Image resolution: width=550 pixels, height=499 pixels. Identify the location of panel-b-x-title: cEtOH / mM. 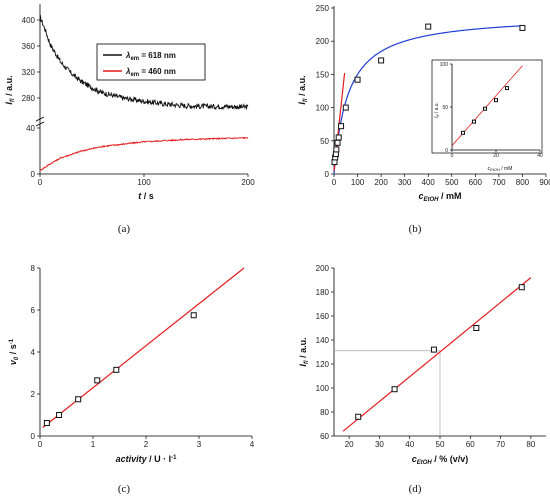
(439, 197).